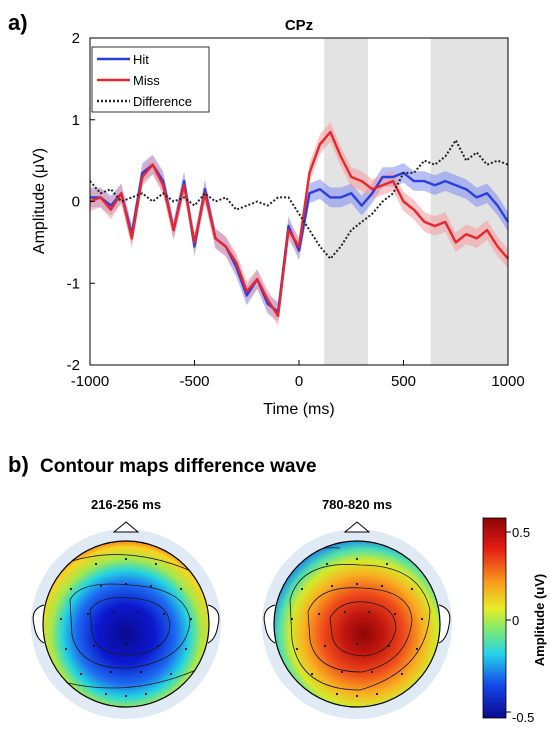  What do you see at coordinates (73, 365) in the screenshot?
I see `y-tick-label: -2` at bounding box center [73, 365].